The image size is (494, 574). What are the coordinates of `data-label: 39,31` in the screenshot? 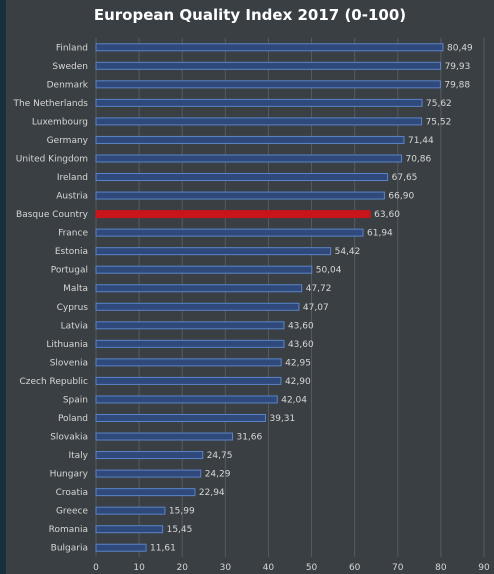 It's located at (282, 419).